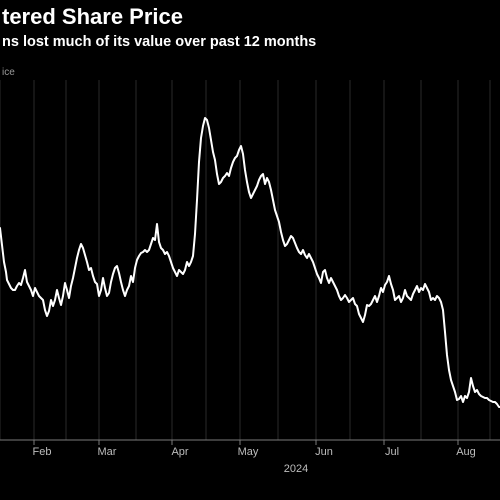 This screenshot has width=500, height=500. Describe the element at coordinates (324, 452) in the screenshot. I see `x-tick-label: Jun` at that location.